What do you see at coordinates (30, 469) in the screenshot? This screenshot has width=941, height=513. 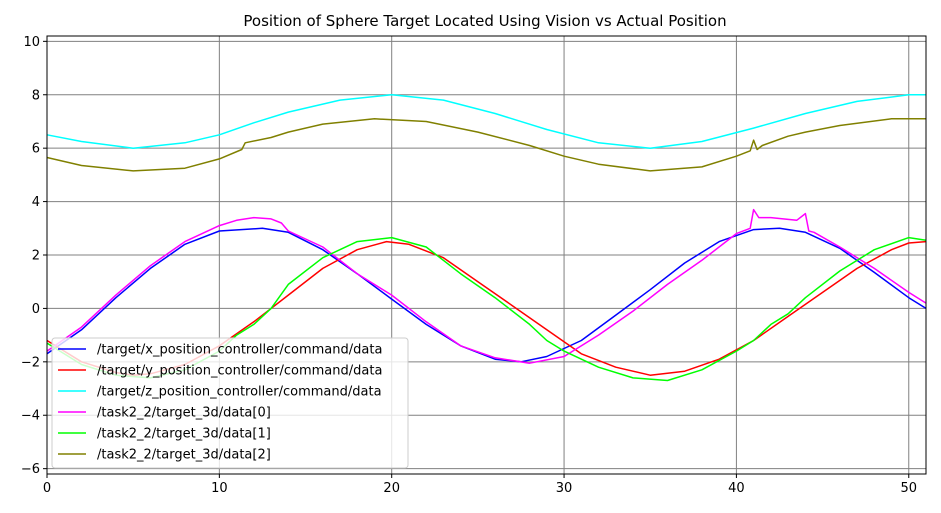 I see `y-tick-label: −6` at bounding box center [30, 469].